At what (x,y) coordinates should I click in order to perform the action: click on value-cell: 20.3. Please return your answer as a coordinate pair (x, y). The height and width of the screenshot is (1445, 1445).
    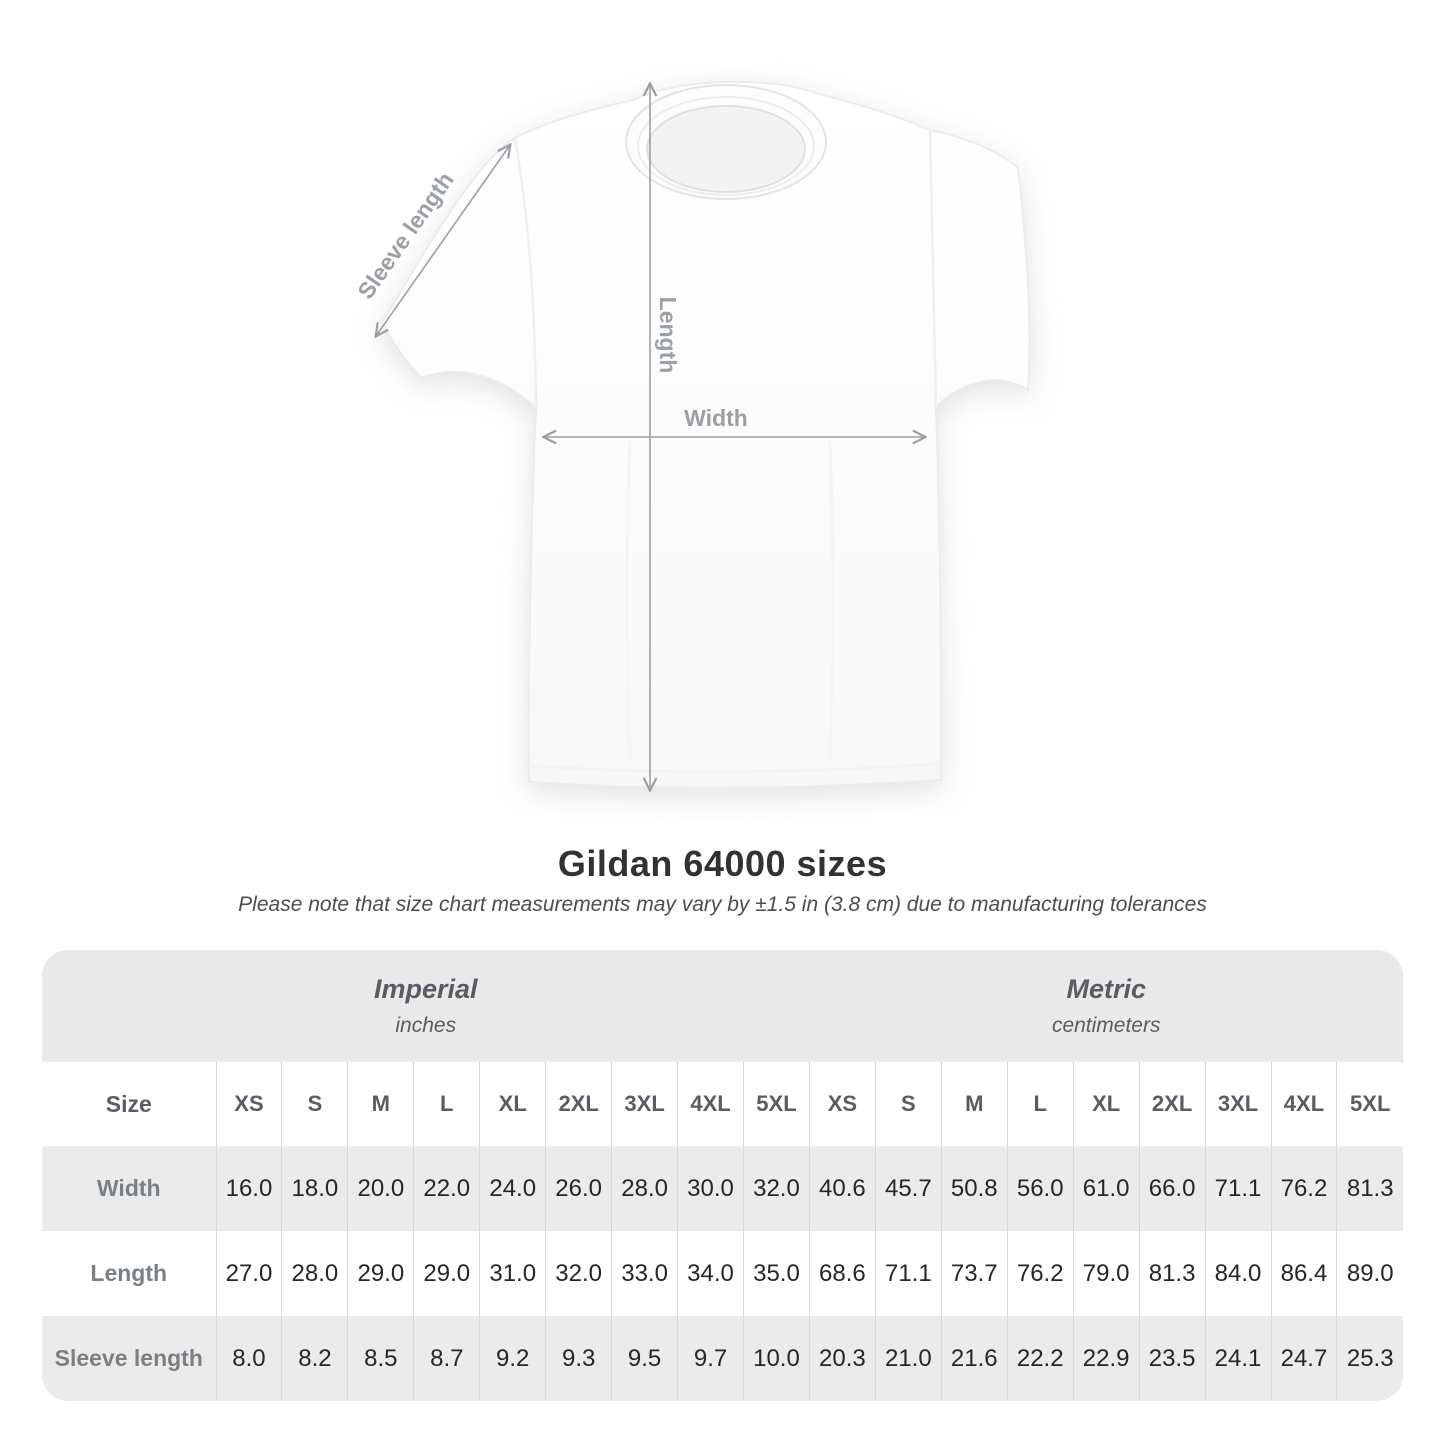
    Looking at the image, I should click on (842, 1358).